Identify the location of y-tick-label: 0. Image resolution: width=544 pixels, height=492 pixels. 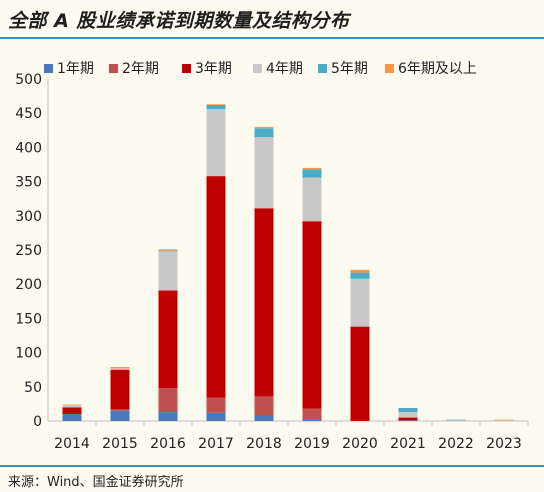
(37, 422).